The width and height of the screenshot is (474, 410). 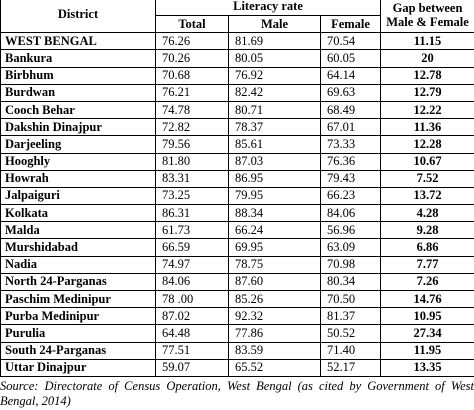 What do you see at coordinates (78, 282) in the screenshot?
I see `district-name: North 24-Parganas` at bounding box center [78, 282].